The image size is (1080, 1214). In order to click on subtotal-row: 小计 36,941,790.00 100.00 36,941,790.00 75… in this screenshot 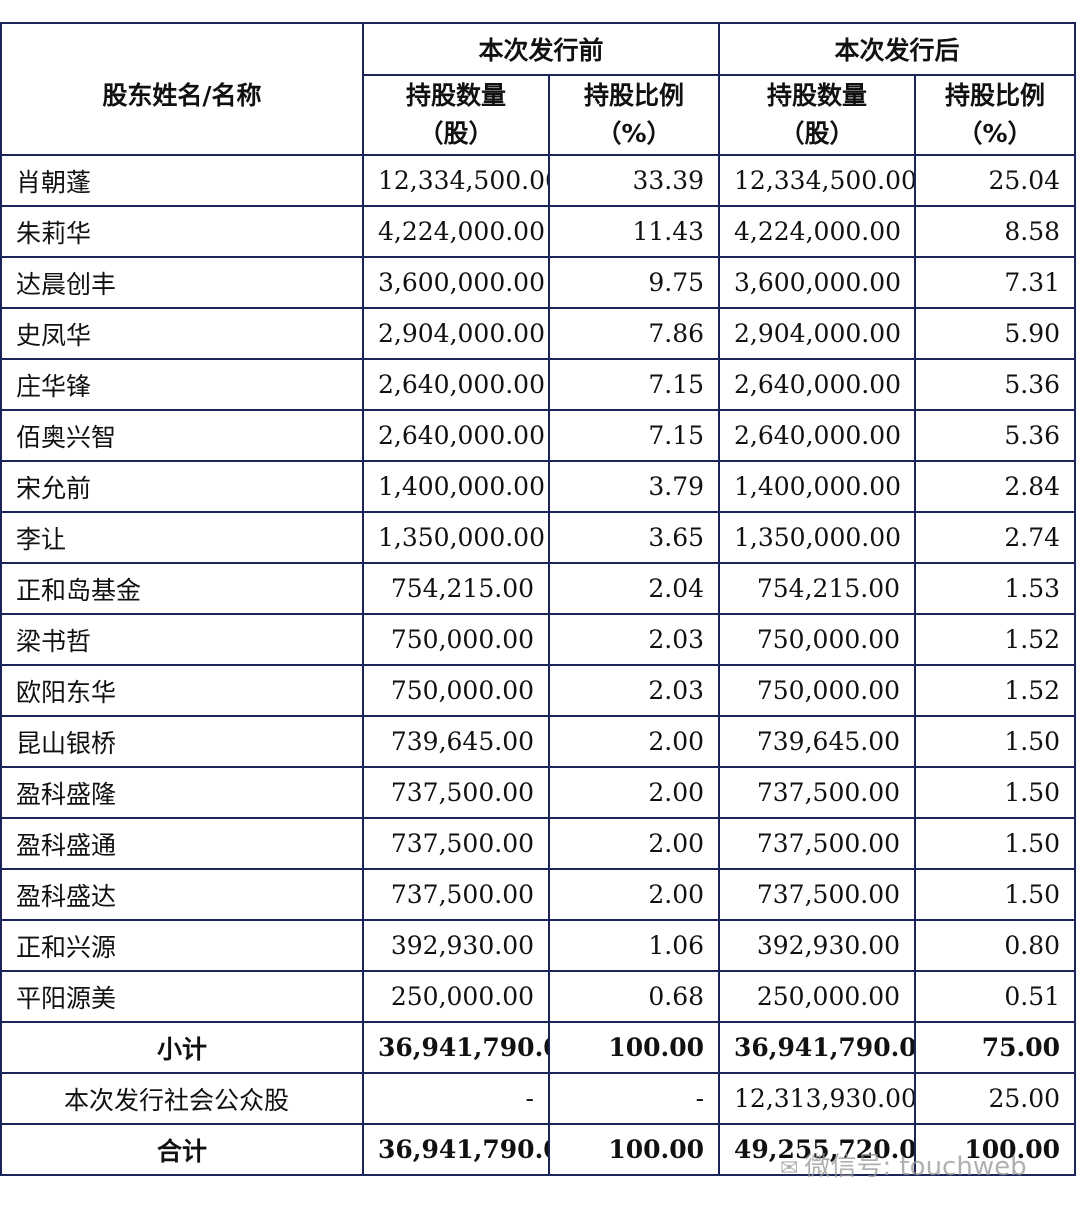, I will do `click(538, 1047)`.